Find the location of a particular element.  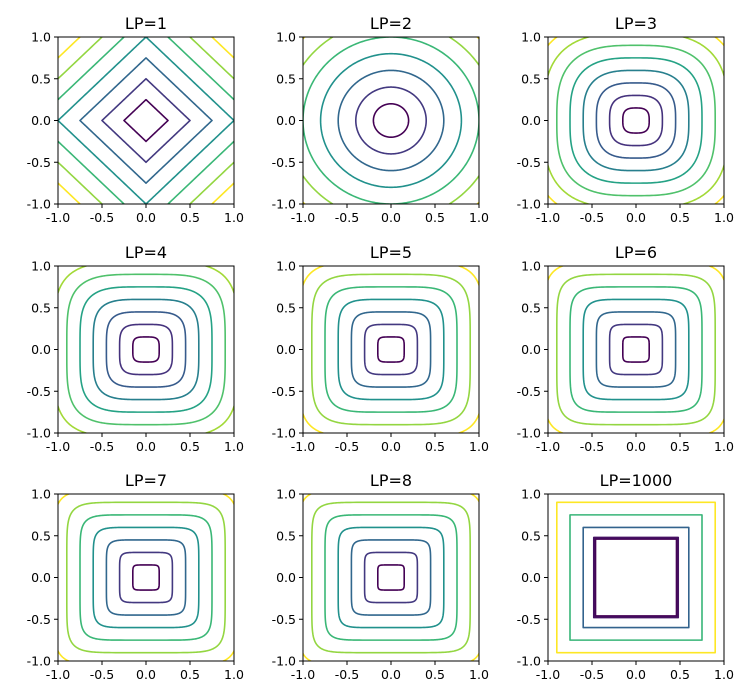

subplot-title: LP=7 is located at coordinates (146, 480).